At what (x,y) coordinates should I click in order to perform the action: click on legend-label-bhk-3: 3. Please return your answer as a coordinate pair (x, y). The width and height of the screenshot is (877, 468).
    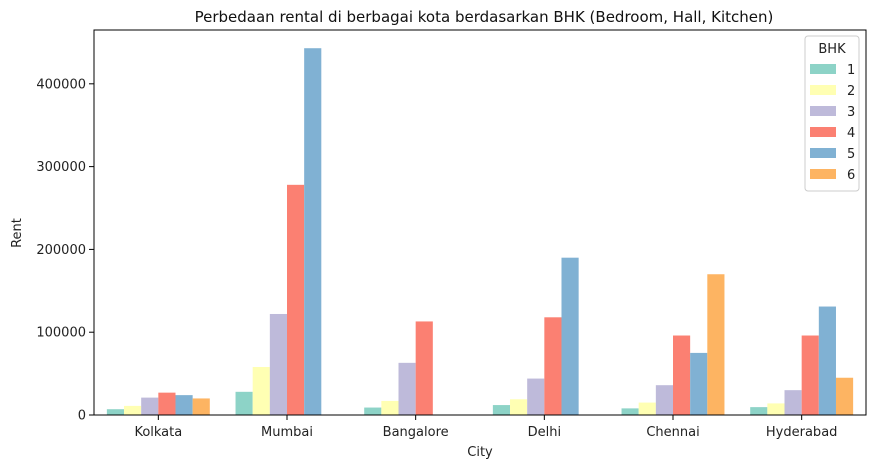
    Looking at the image, I should click on (851, 112).